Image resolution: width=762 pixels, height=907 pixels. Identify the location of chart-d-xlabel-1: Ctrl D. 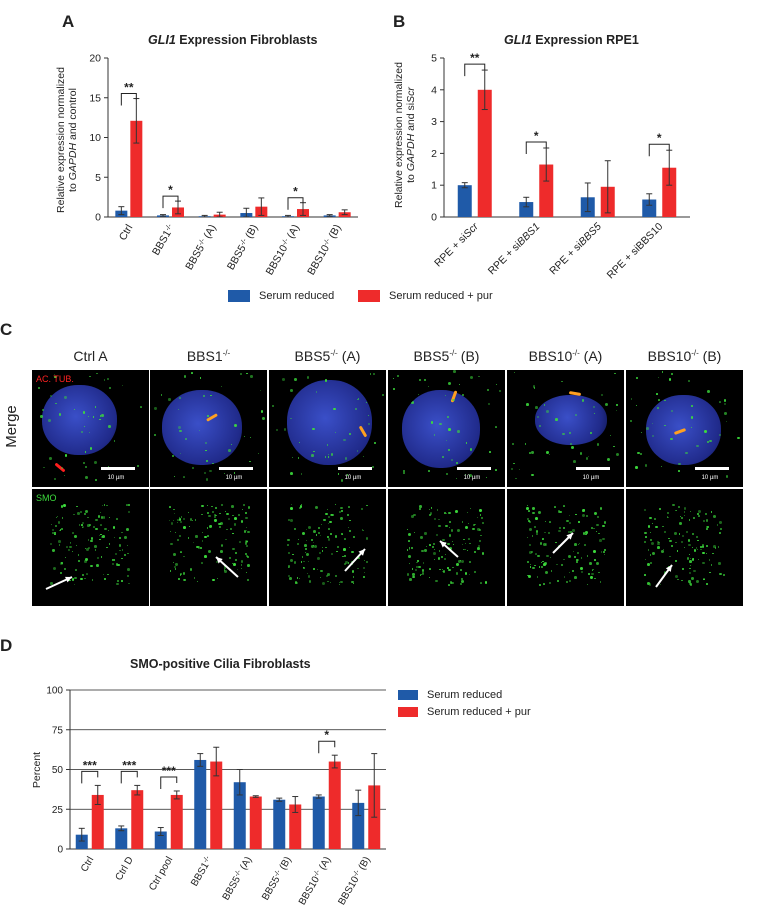
(125, 869).